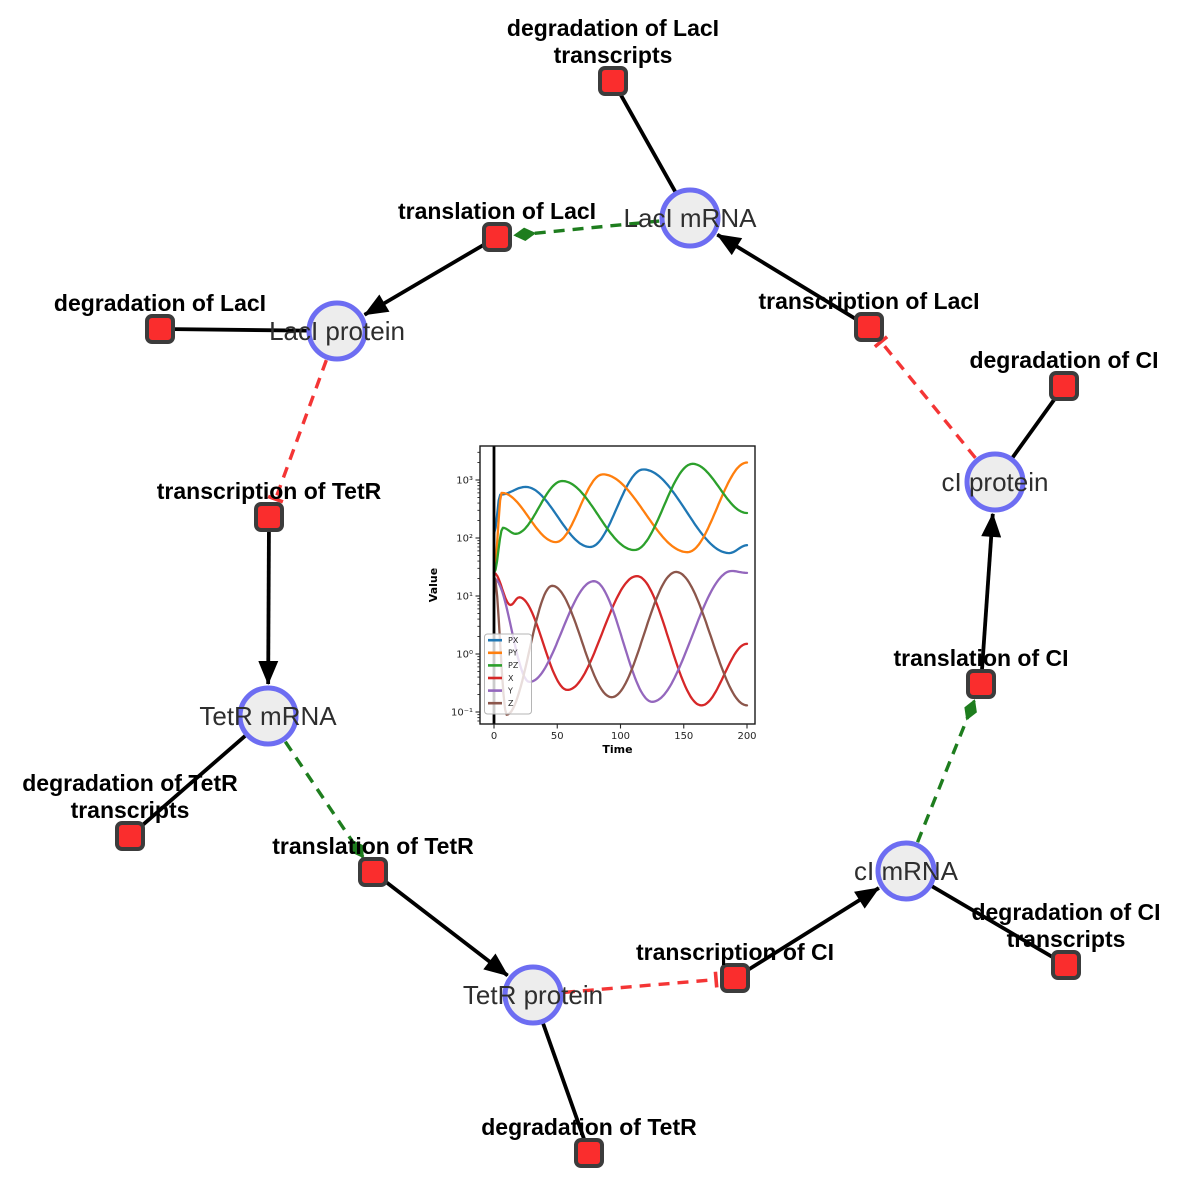 This screenshot has height=1200, width=1189. I want to click on axes-frame, so click(617, 585).